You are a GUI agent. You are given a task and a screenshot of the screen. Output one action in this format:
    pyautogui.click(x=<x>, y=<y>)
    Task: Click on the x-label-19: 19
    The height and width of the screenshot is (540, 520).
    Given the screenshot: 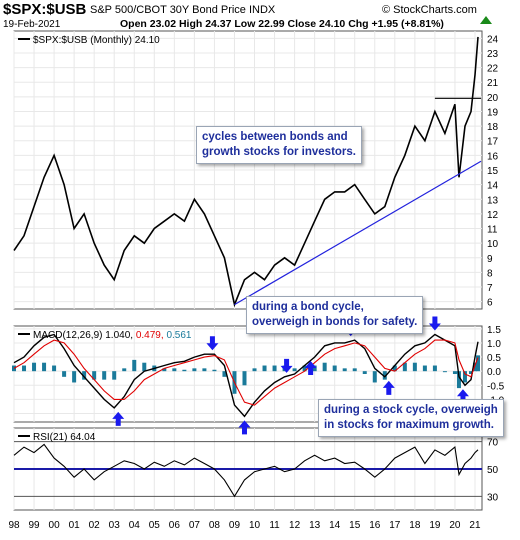 What is the action you would take?
    pyautogui.click(x=435, y=525)
    